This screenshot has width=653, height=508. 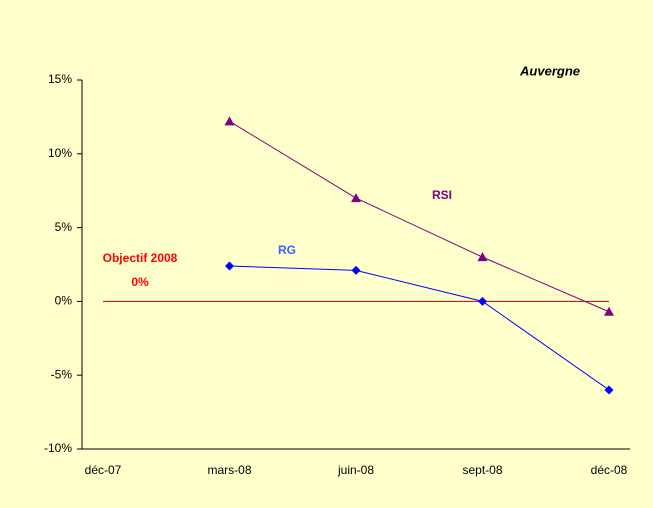 I want to click on series-label: RSI, so click(x=442, y=195).